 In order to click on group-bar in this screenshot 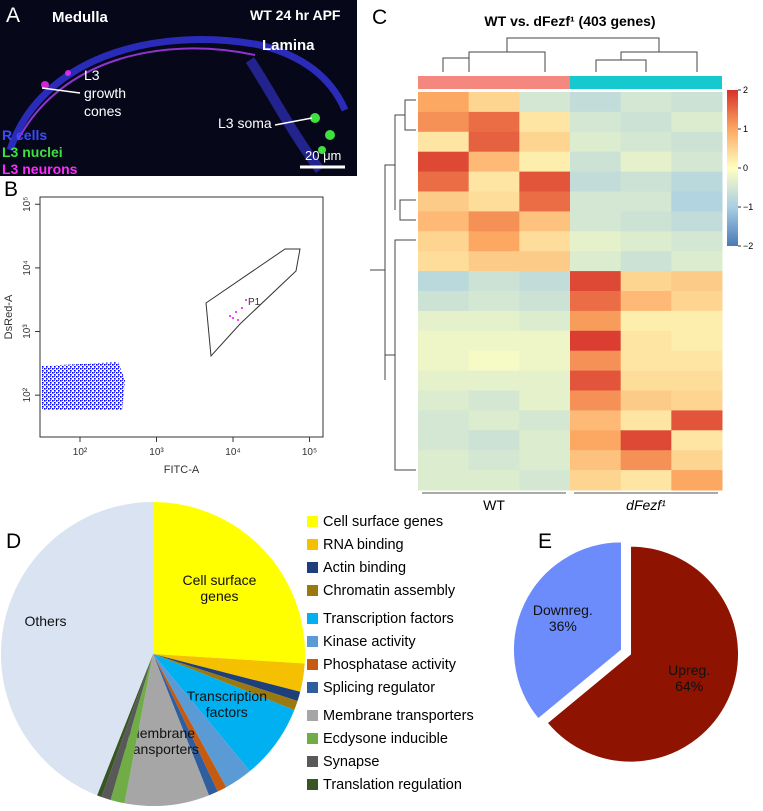, I will do `click(494, 82)`.